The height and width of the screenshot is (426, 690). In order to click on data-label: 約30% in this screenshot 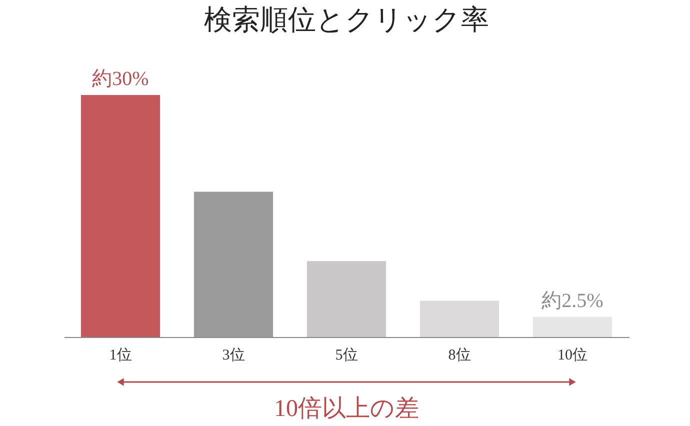, I will do `click(120, 79)`.